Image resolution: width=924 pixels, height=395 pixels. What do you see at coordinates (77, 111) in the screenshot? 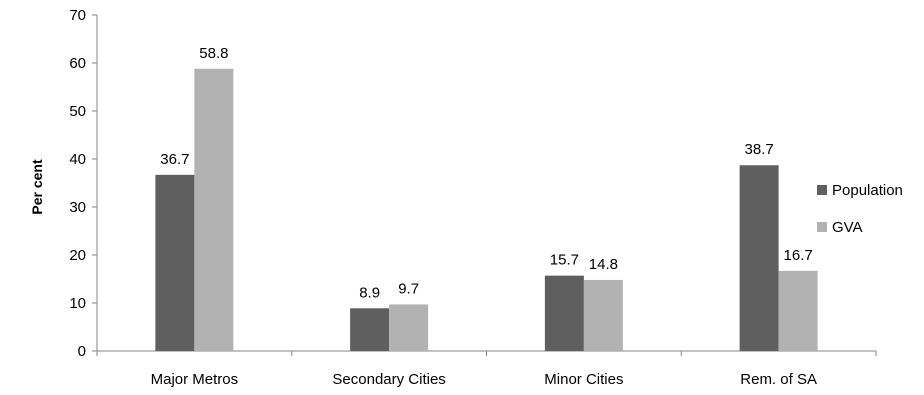
I see `y-tick-label: 50` at bounding box center [77, 111].